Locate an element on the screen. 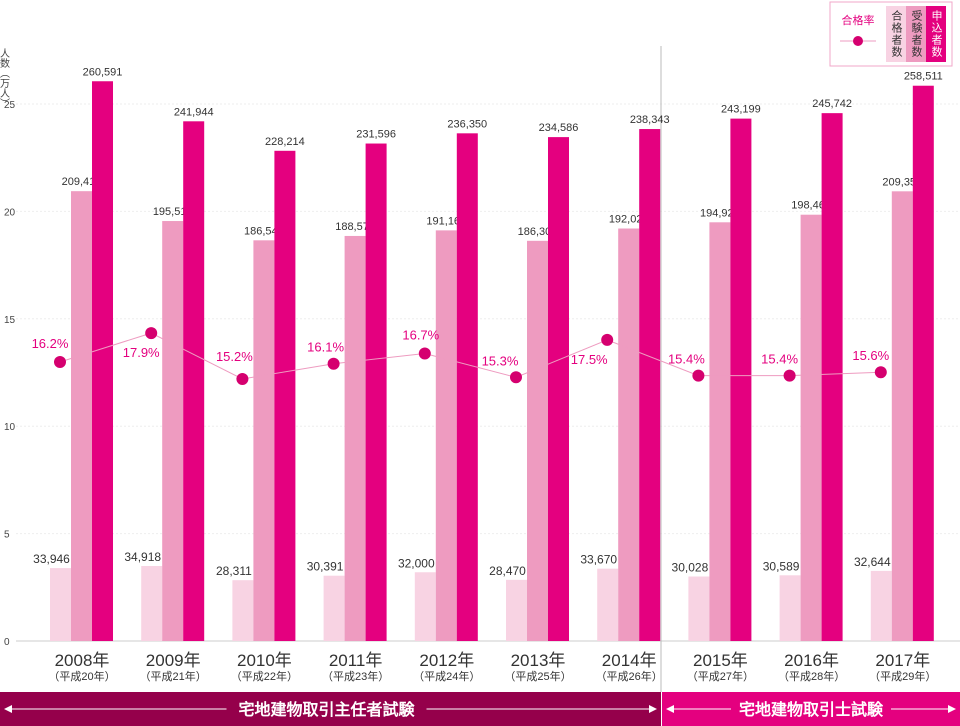 This screenshot has height=726, width=960. data-label: 30,391 is located at coordinates (325, 567).